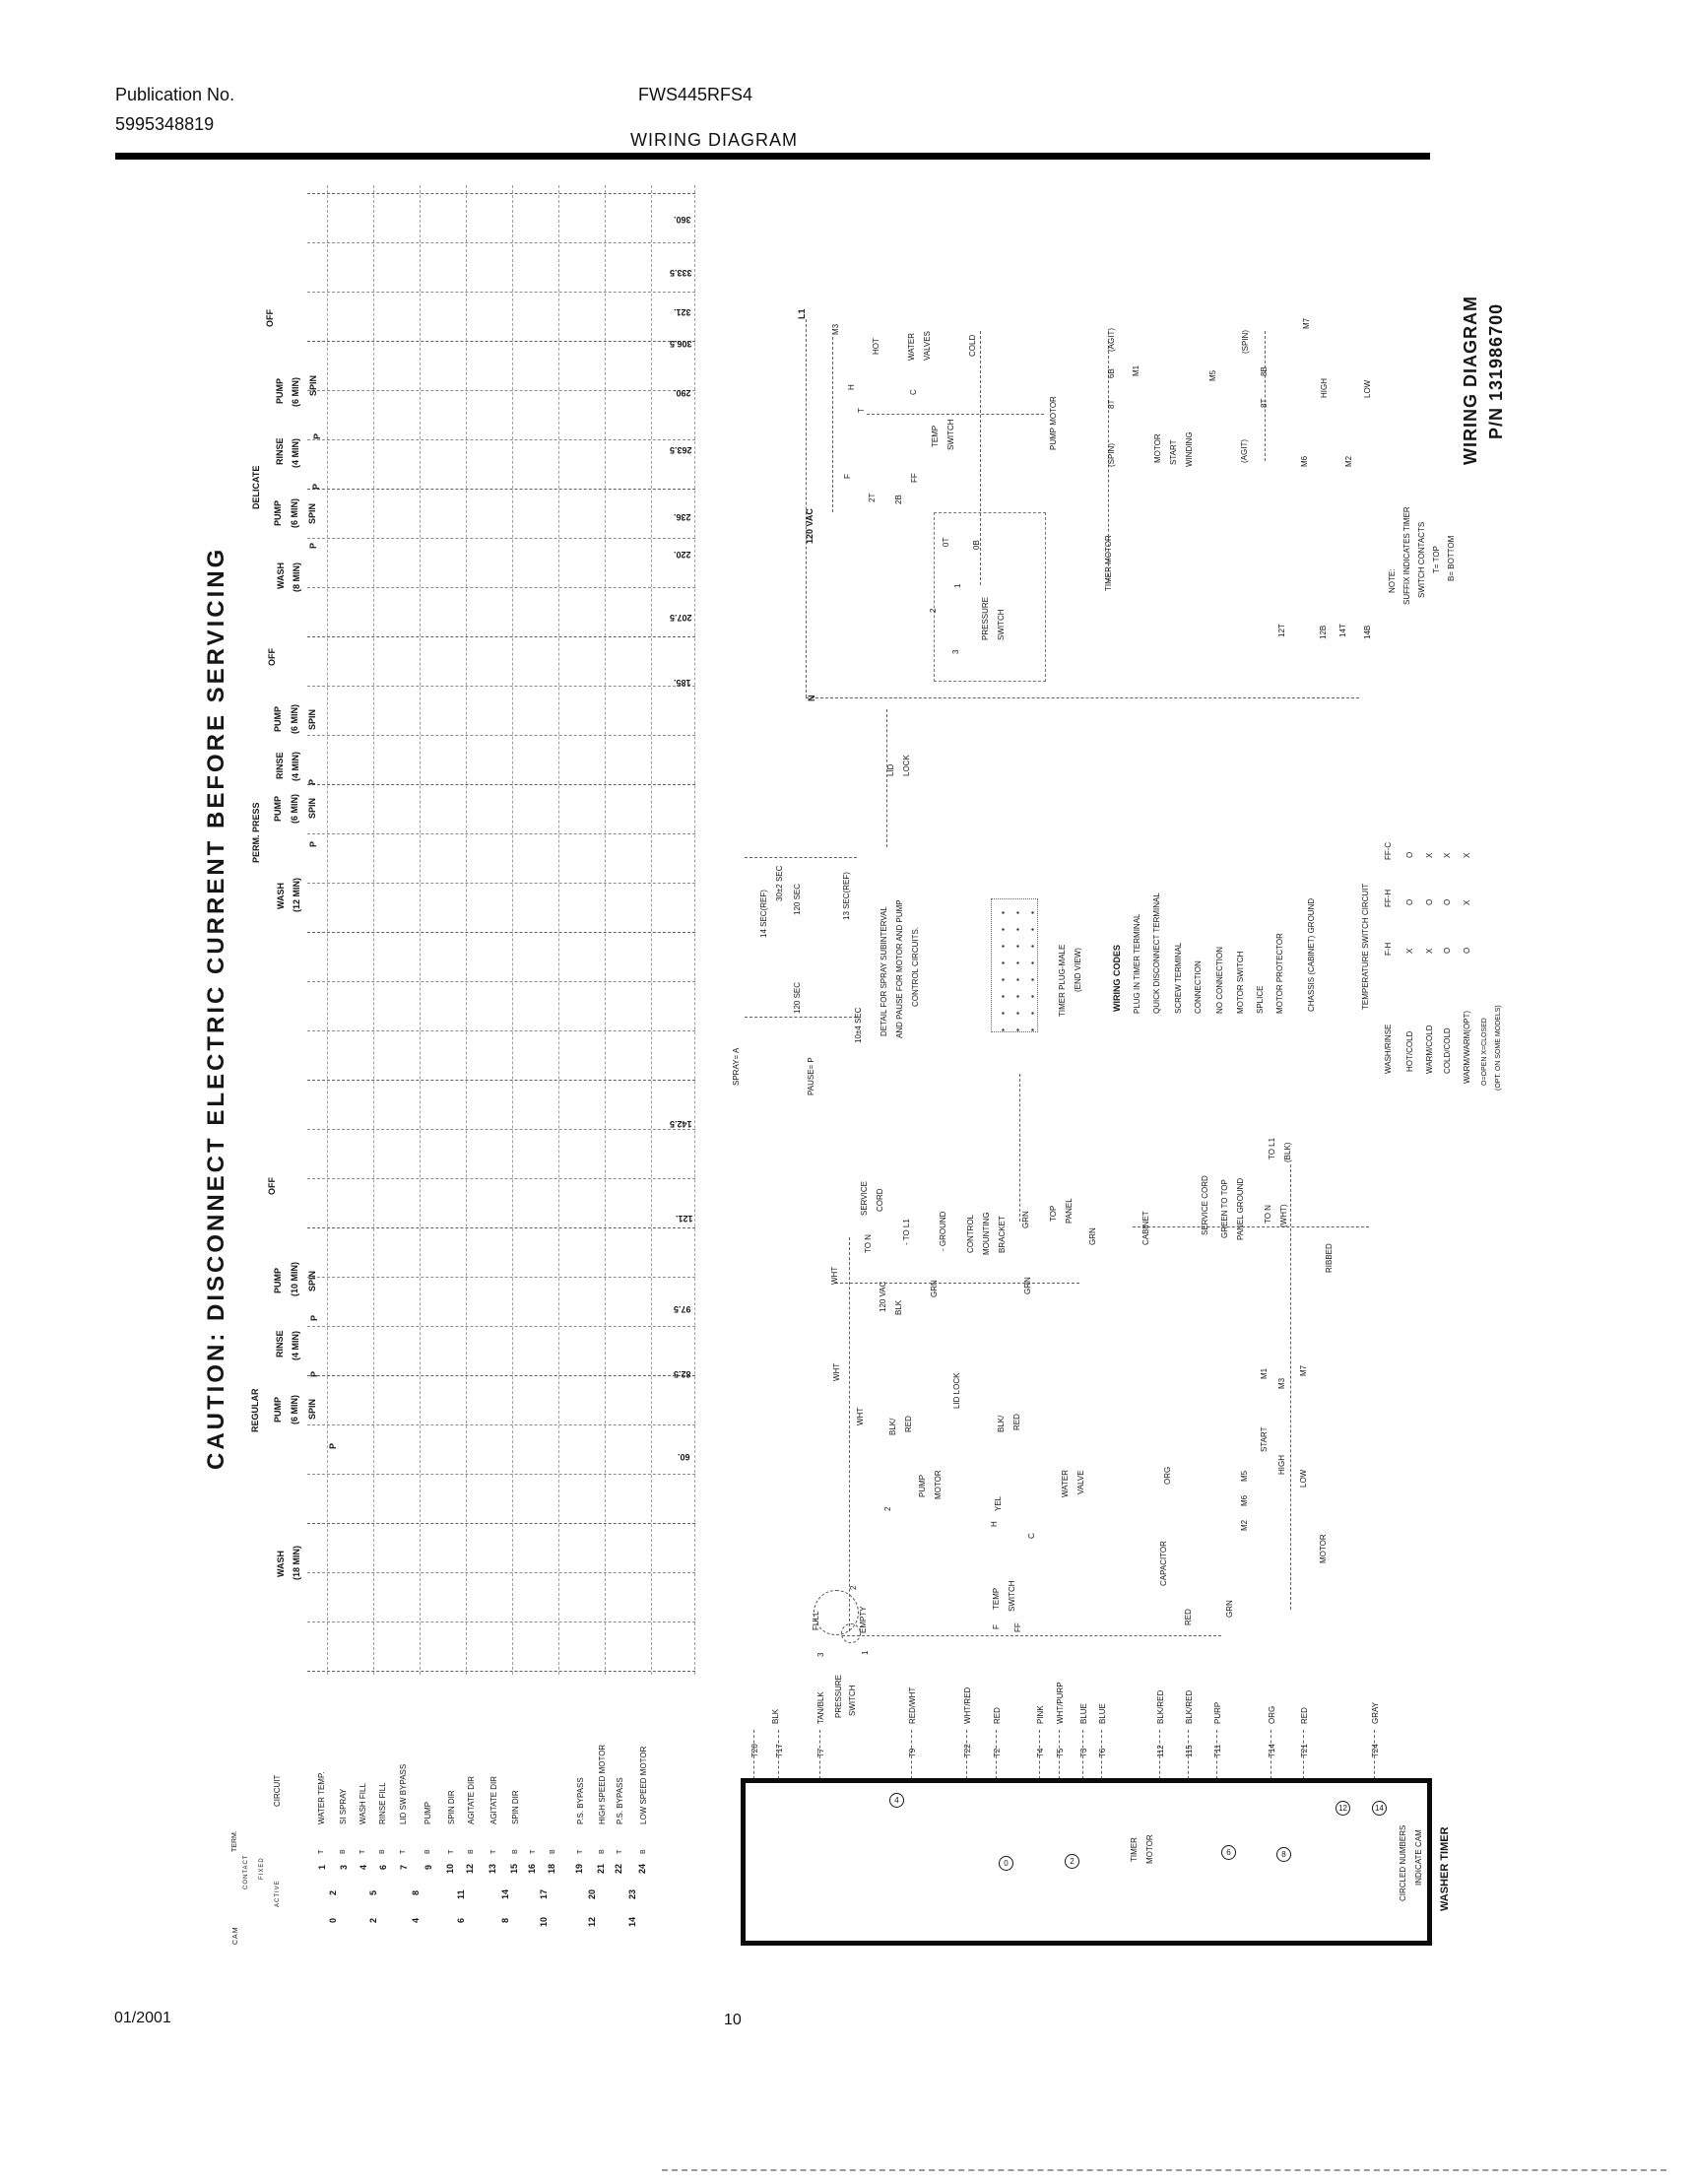 This screenshot has height=2184, width=1694. What do you see at coordinates (971, 1233) in the screenshot?
I see `control-bracket-1: CONTROL` at bounding box center [971, 1233].